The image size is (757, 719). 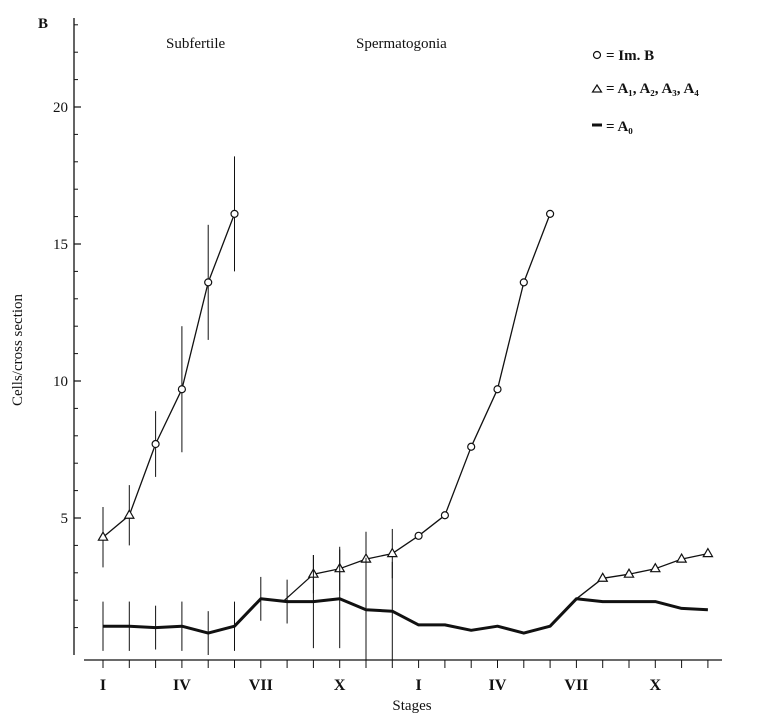 What do you see at coordinates (195, 44) in the screenshot?
I see `title-left: Subfertile` at bounding box center [195, 44].